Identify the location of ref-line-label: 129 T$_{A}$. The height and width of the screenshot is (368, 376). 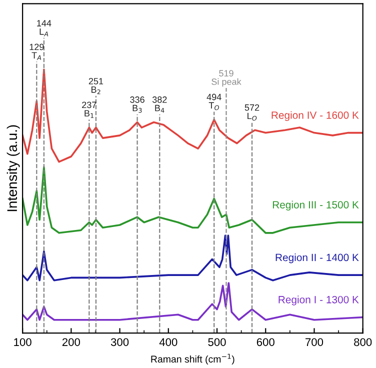
(37, 52).